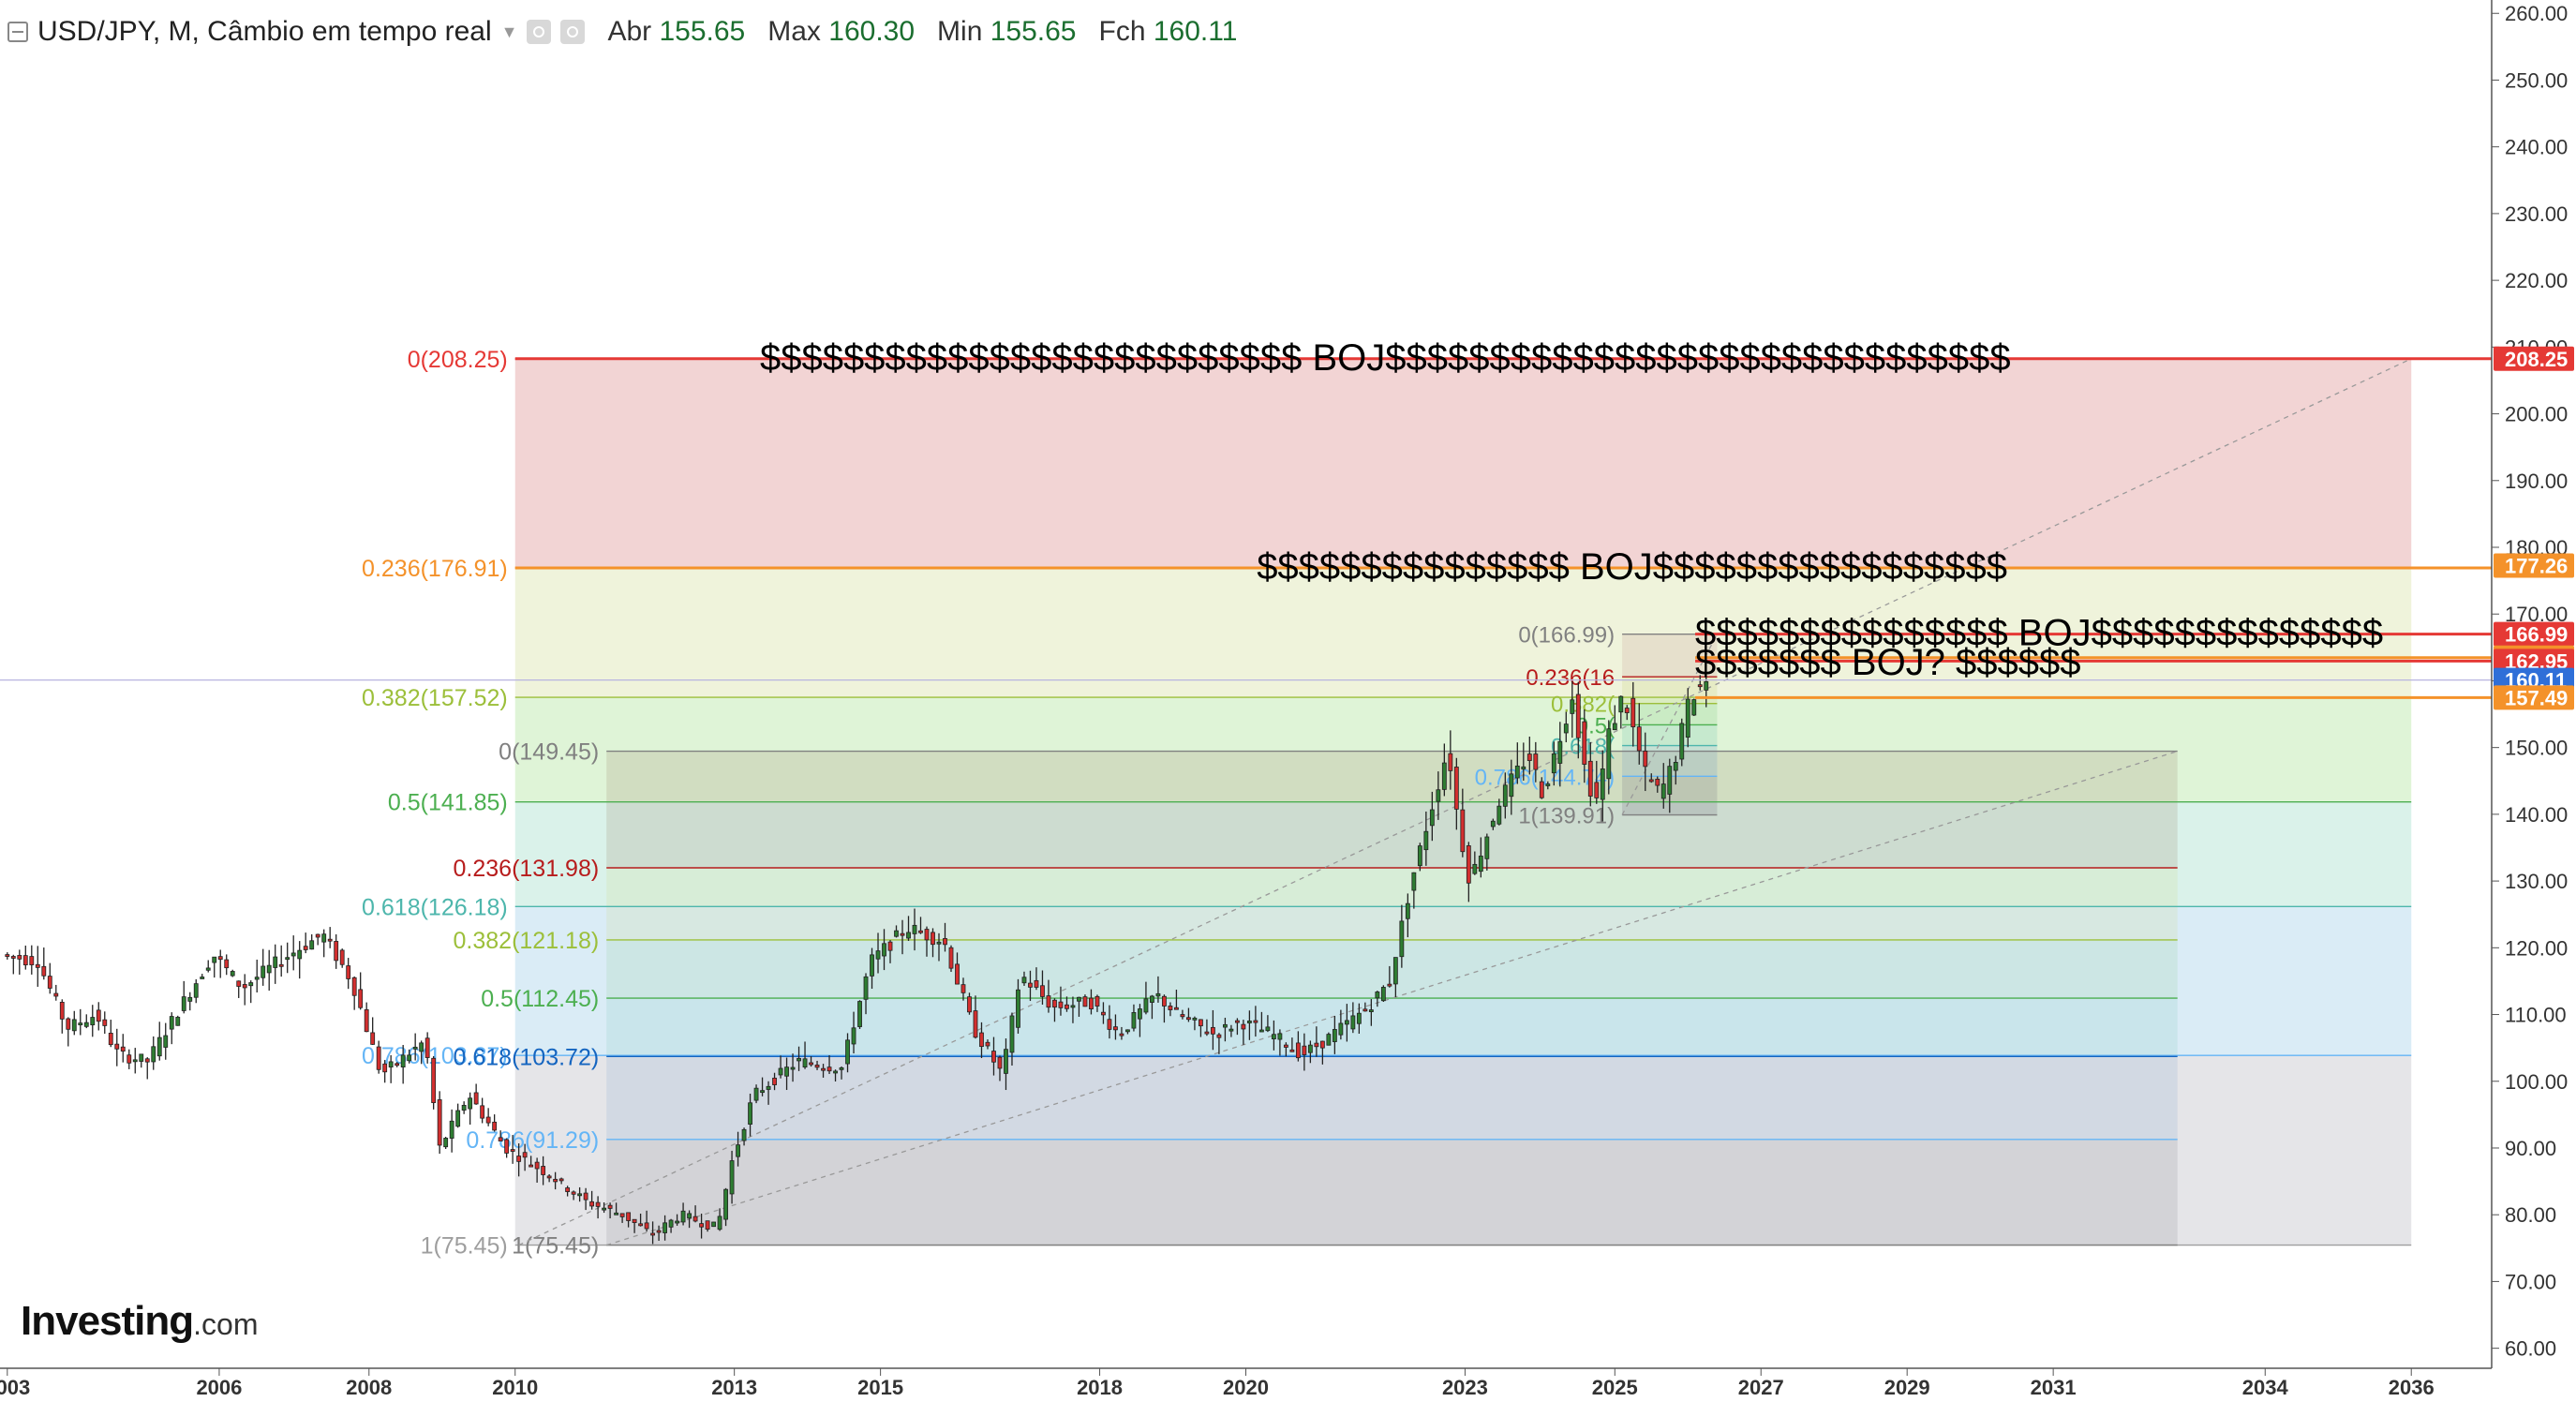 Image resolution: width=2576 pixels, height=1402 pixels. Describe the element at coordinates (629, 31) in the screenshot. I see `open-label: Abr` at that location.